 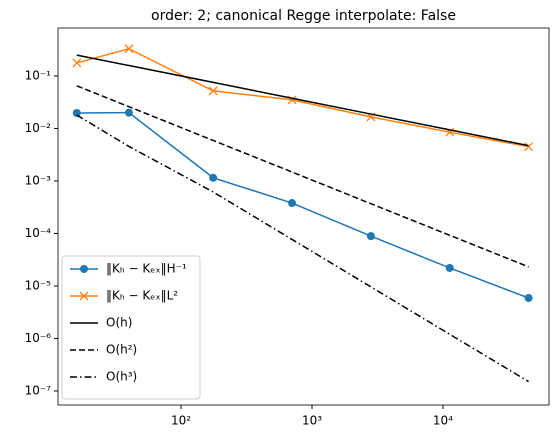 What do you see at coordinates (146, 269) in the screenshot?
I see `legend-label: ‖Kₕ − Kₑₓ‖H⁻¹` at bounding box center [146, 269].